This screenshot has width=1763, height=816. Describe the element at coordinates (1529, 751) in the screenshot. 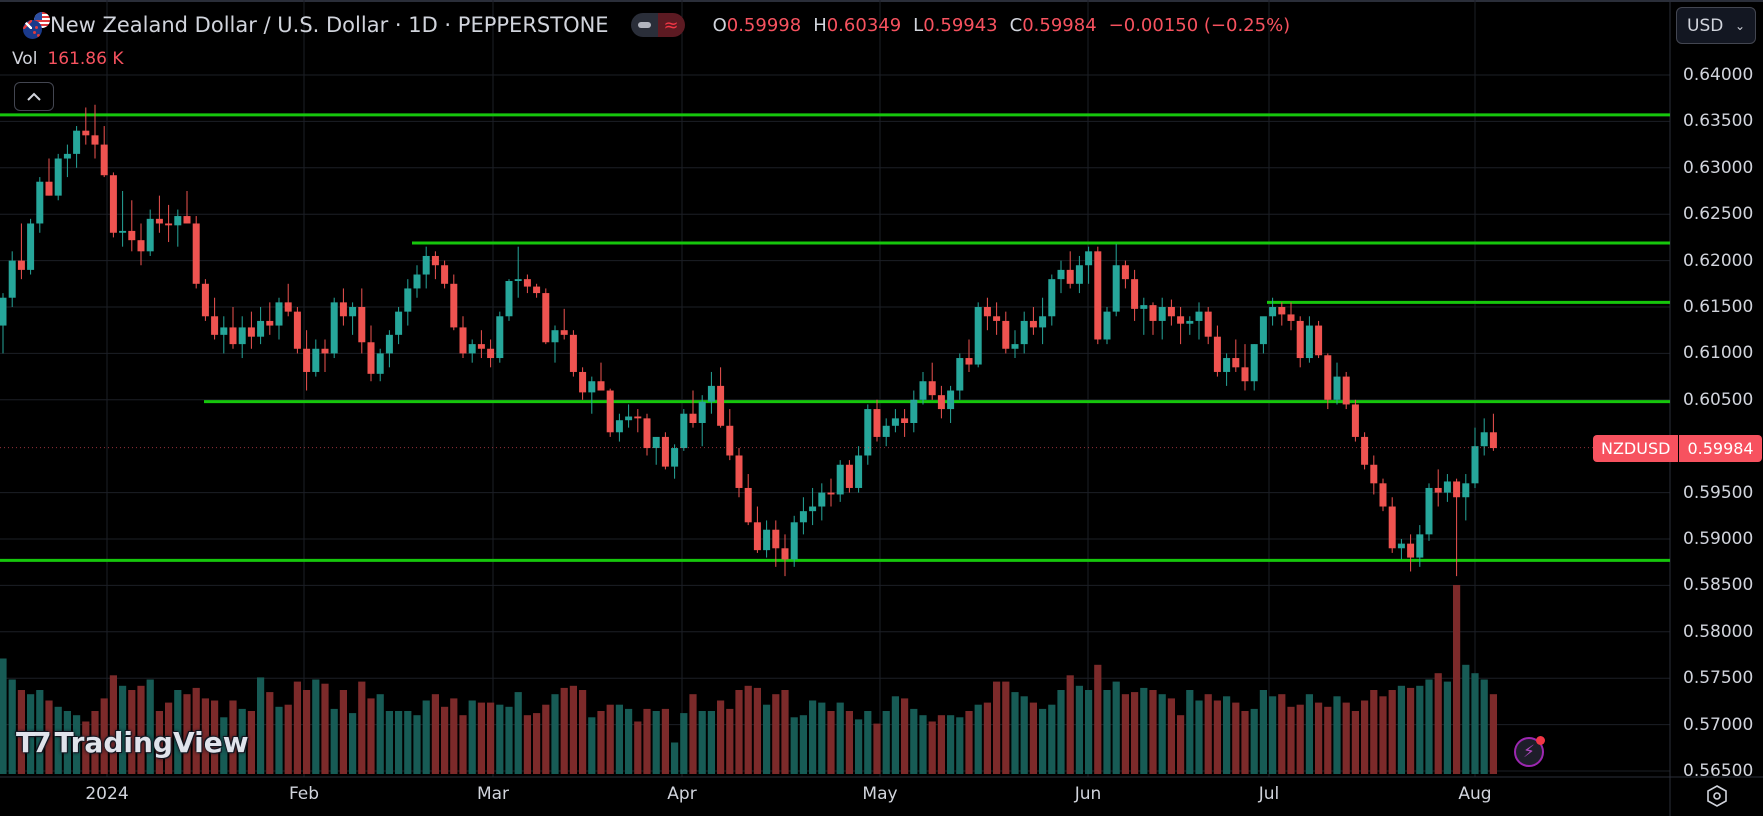

I see `alert-bolt-button: ⚡` at that location.